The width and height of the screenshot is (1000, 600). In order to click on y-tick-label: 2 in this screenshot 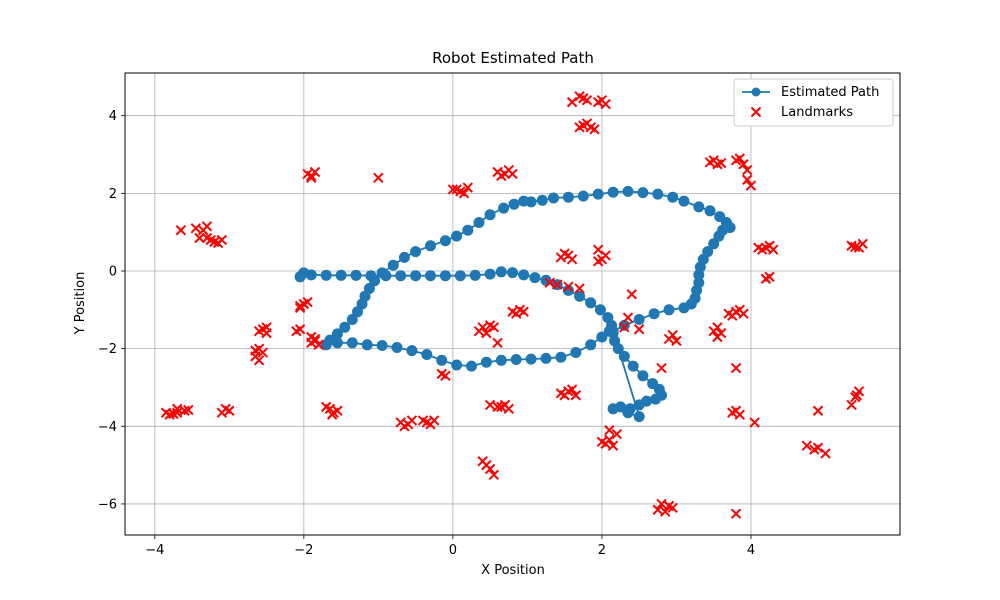, I will do `click(113, 194)`.